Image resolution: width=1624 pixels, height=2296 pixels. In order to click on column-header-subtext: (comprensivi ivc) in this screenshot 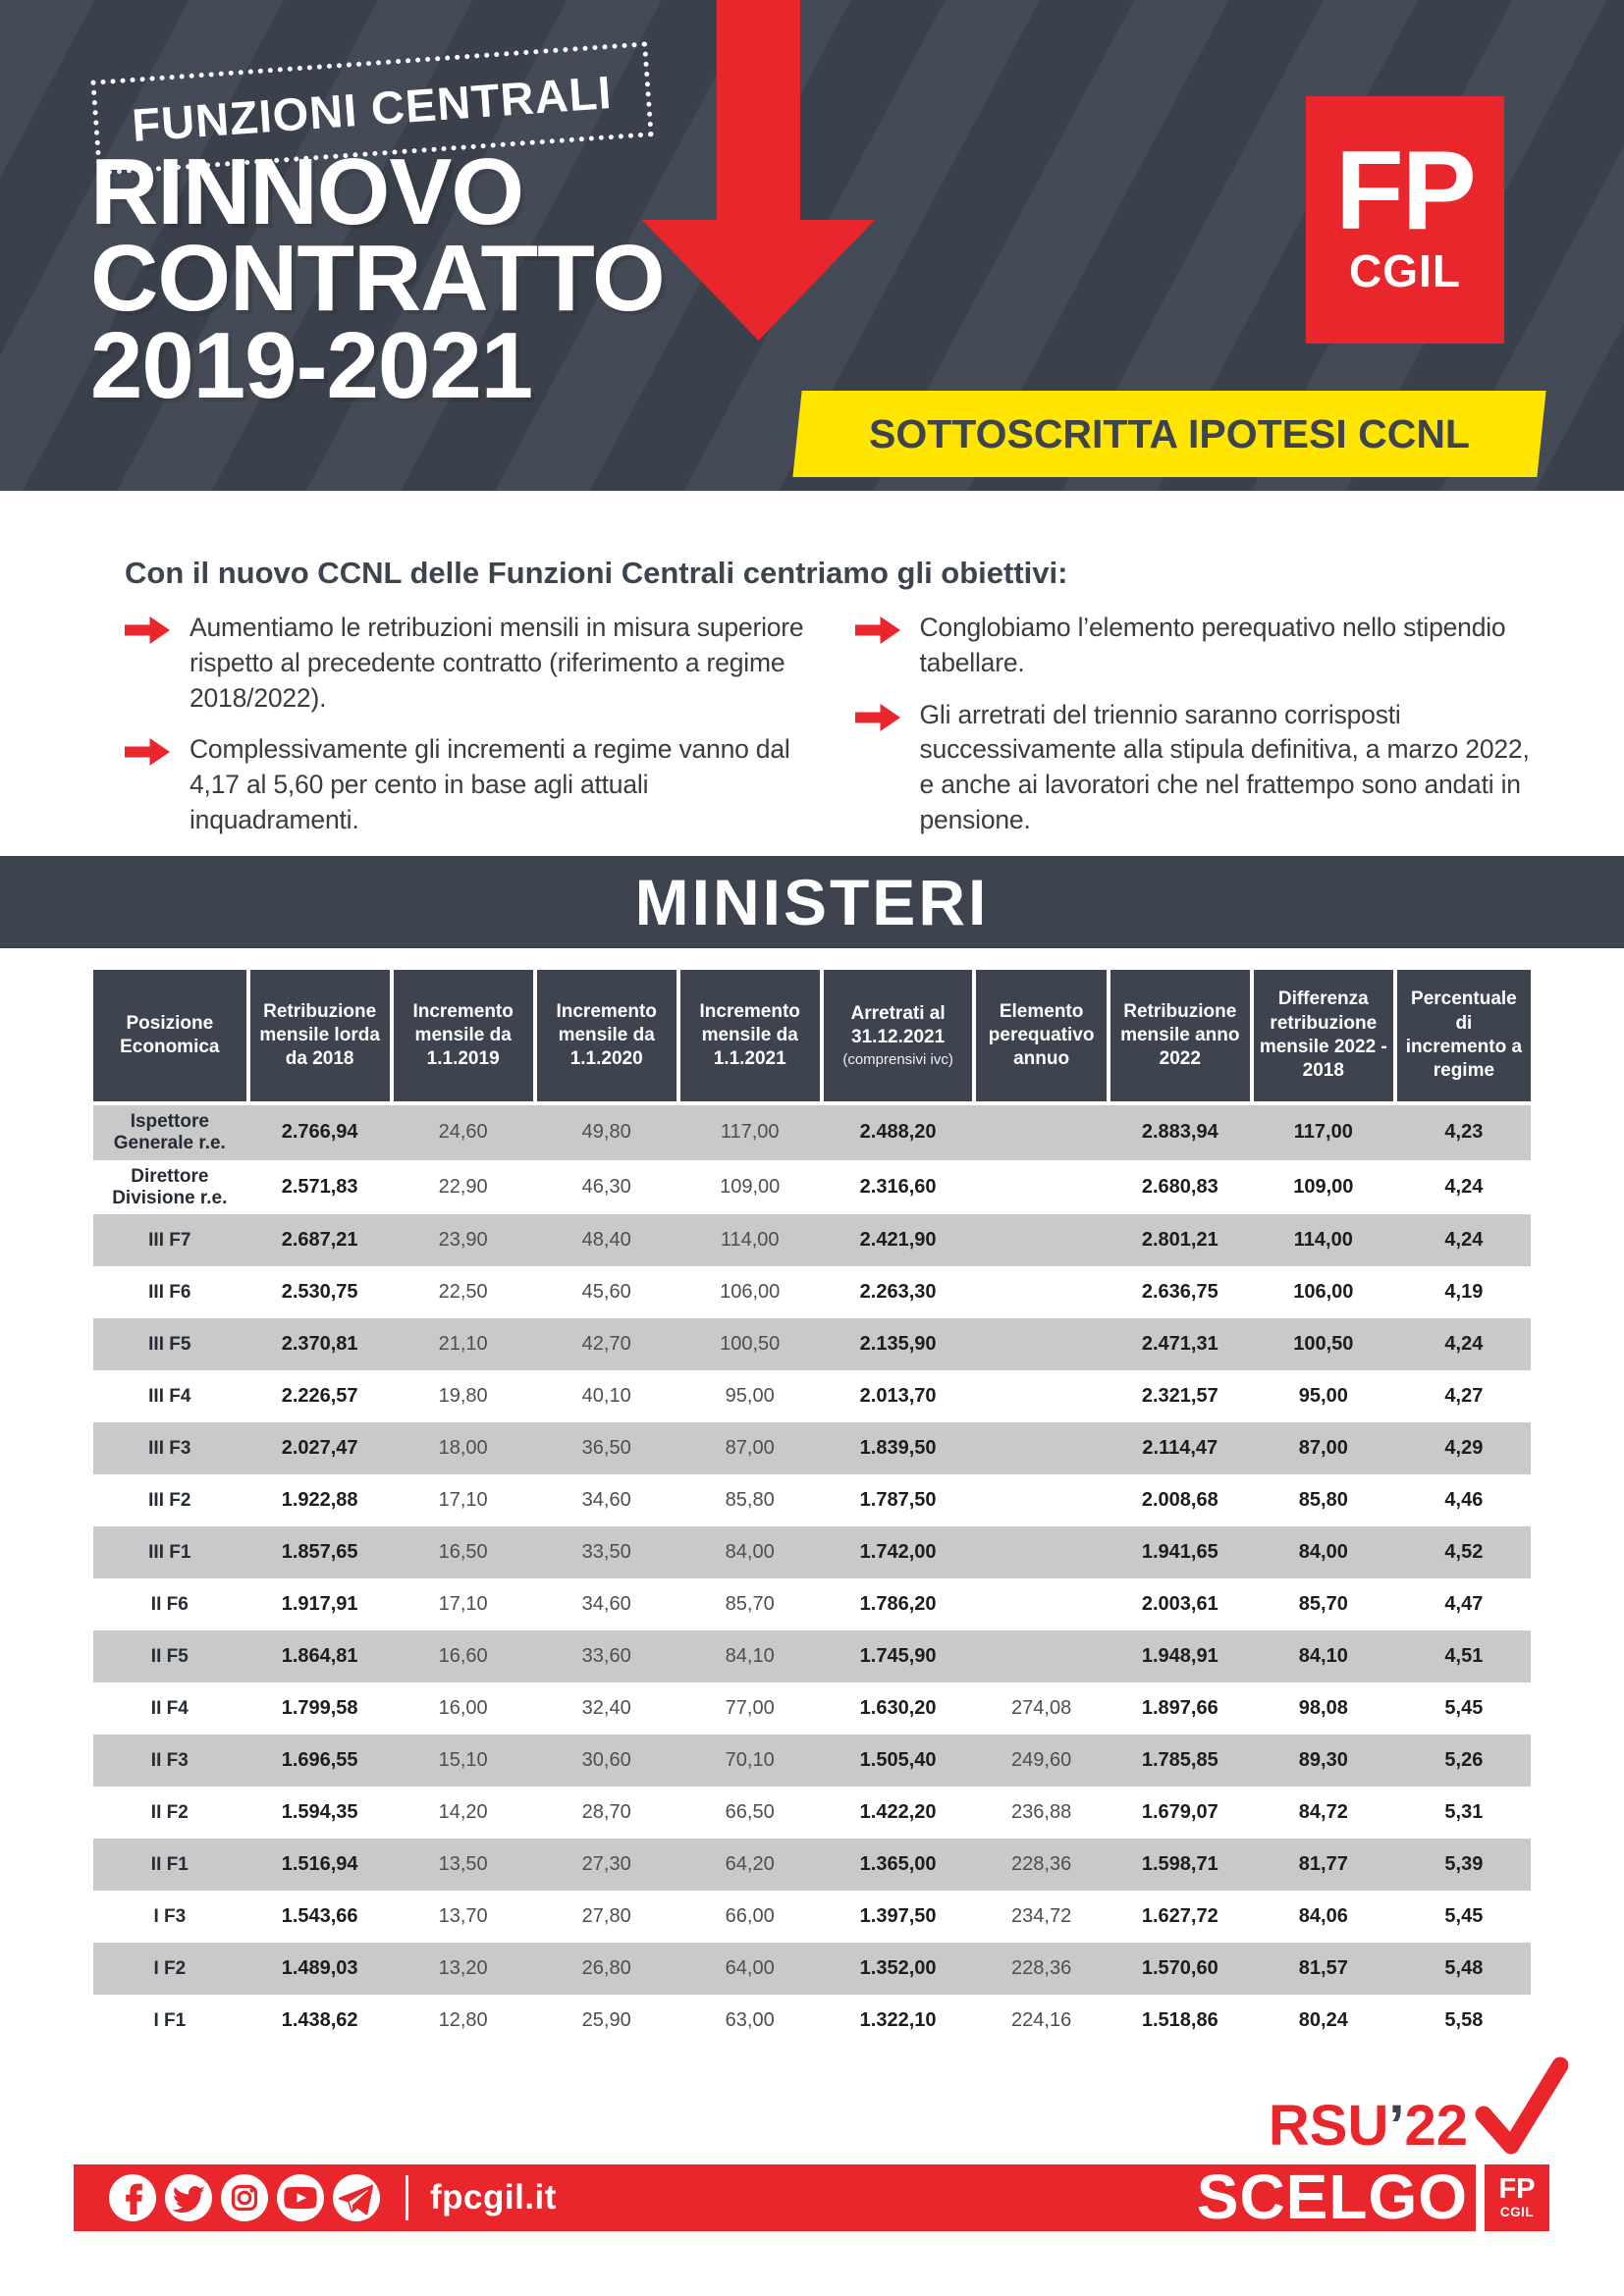, I will do `click(897, 1060)`.